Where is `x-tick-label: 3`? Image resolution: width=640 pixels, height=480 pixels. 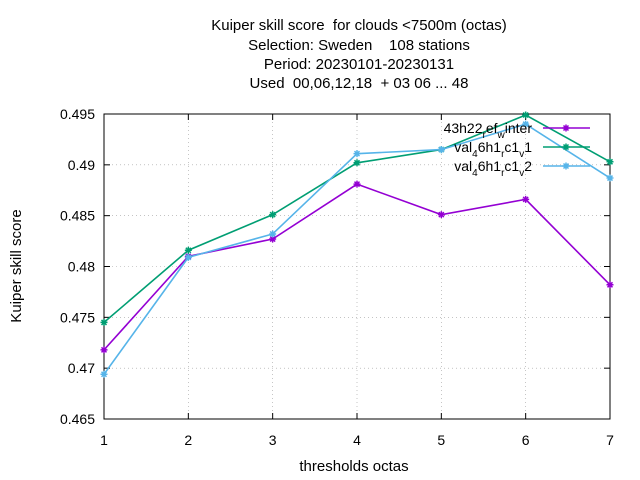 x-tick-label: 3 is located at coordinates (273, 440).